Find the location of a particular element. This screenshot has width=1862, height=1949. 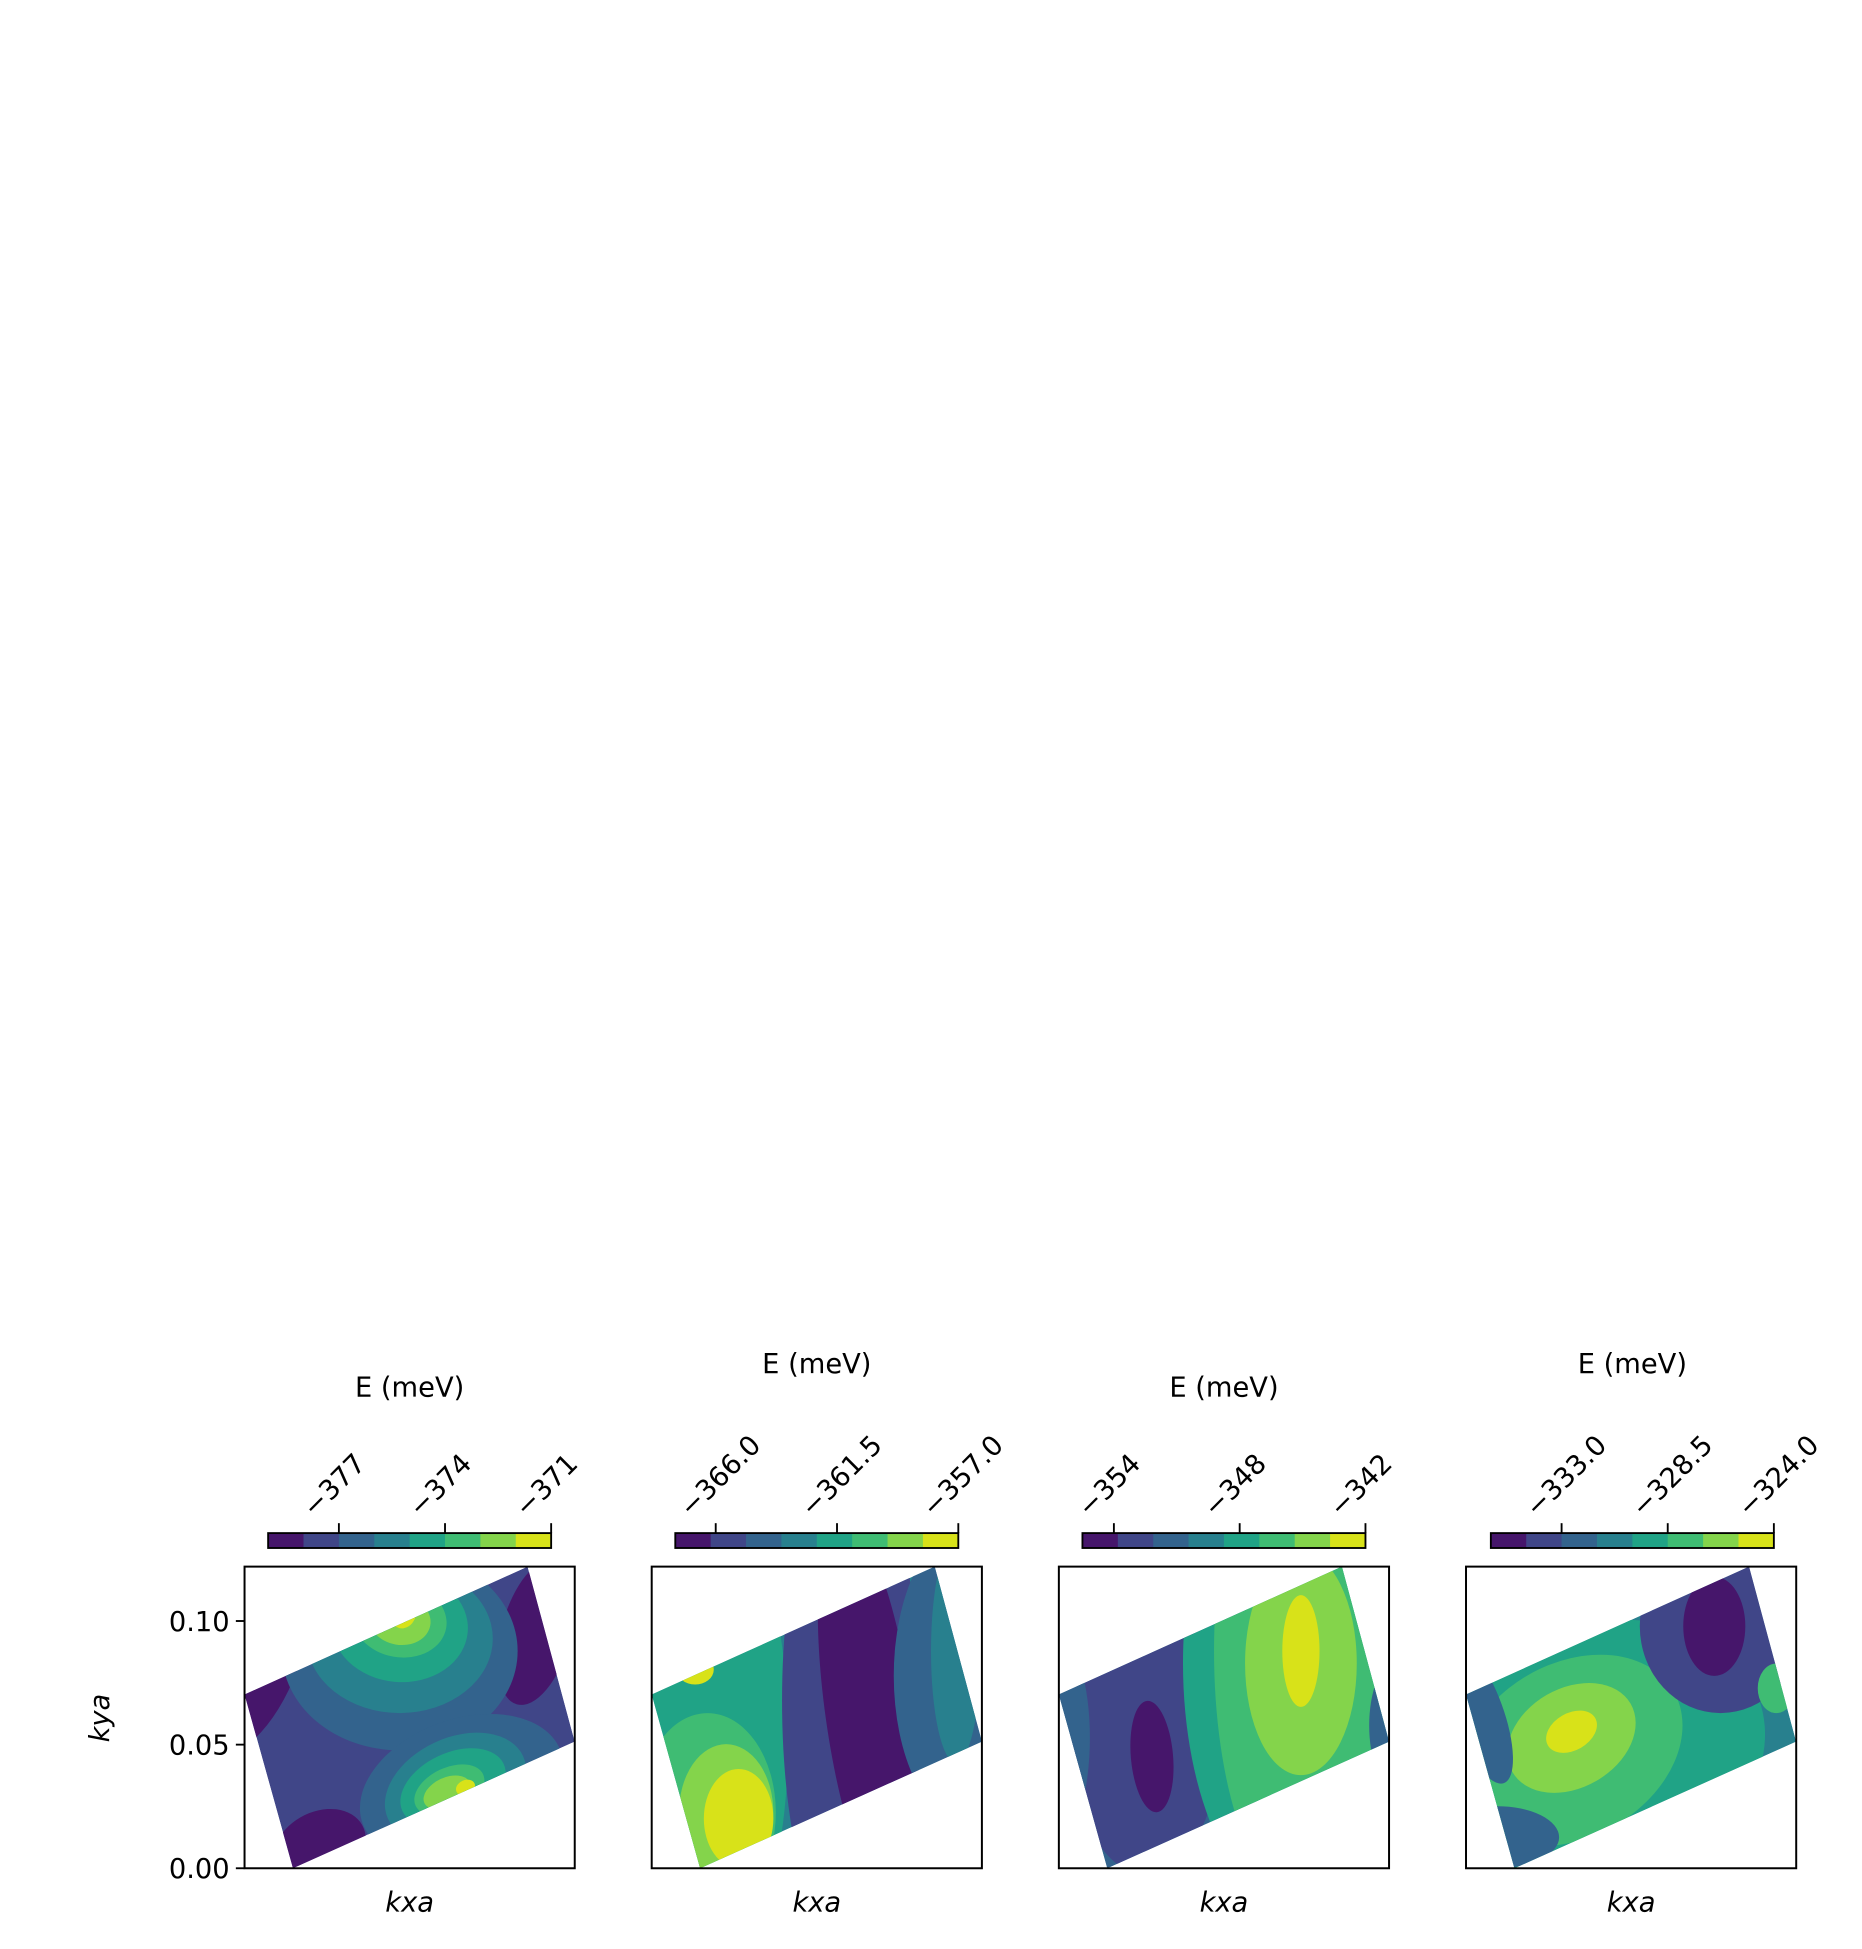

y-tick-label: 0.05 is located at coordinates (199, 1746).